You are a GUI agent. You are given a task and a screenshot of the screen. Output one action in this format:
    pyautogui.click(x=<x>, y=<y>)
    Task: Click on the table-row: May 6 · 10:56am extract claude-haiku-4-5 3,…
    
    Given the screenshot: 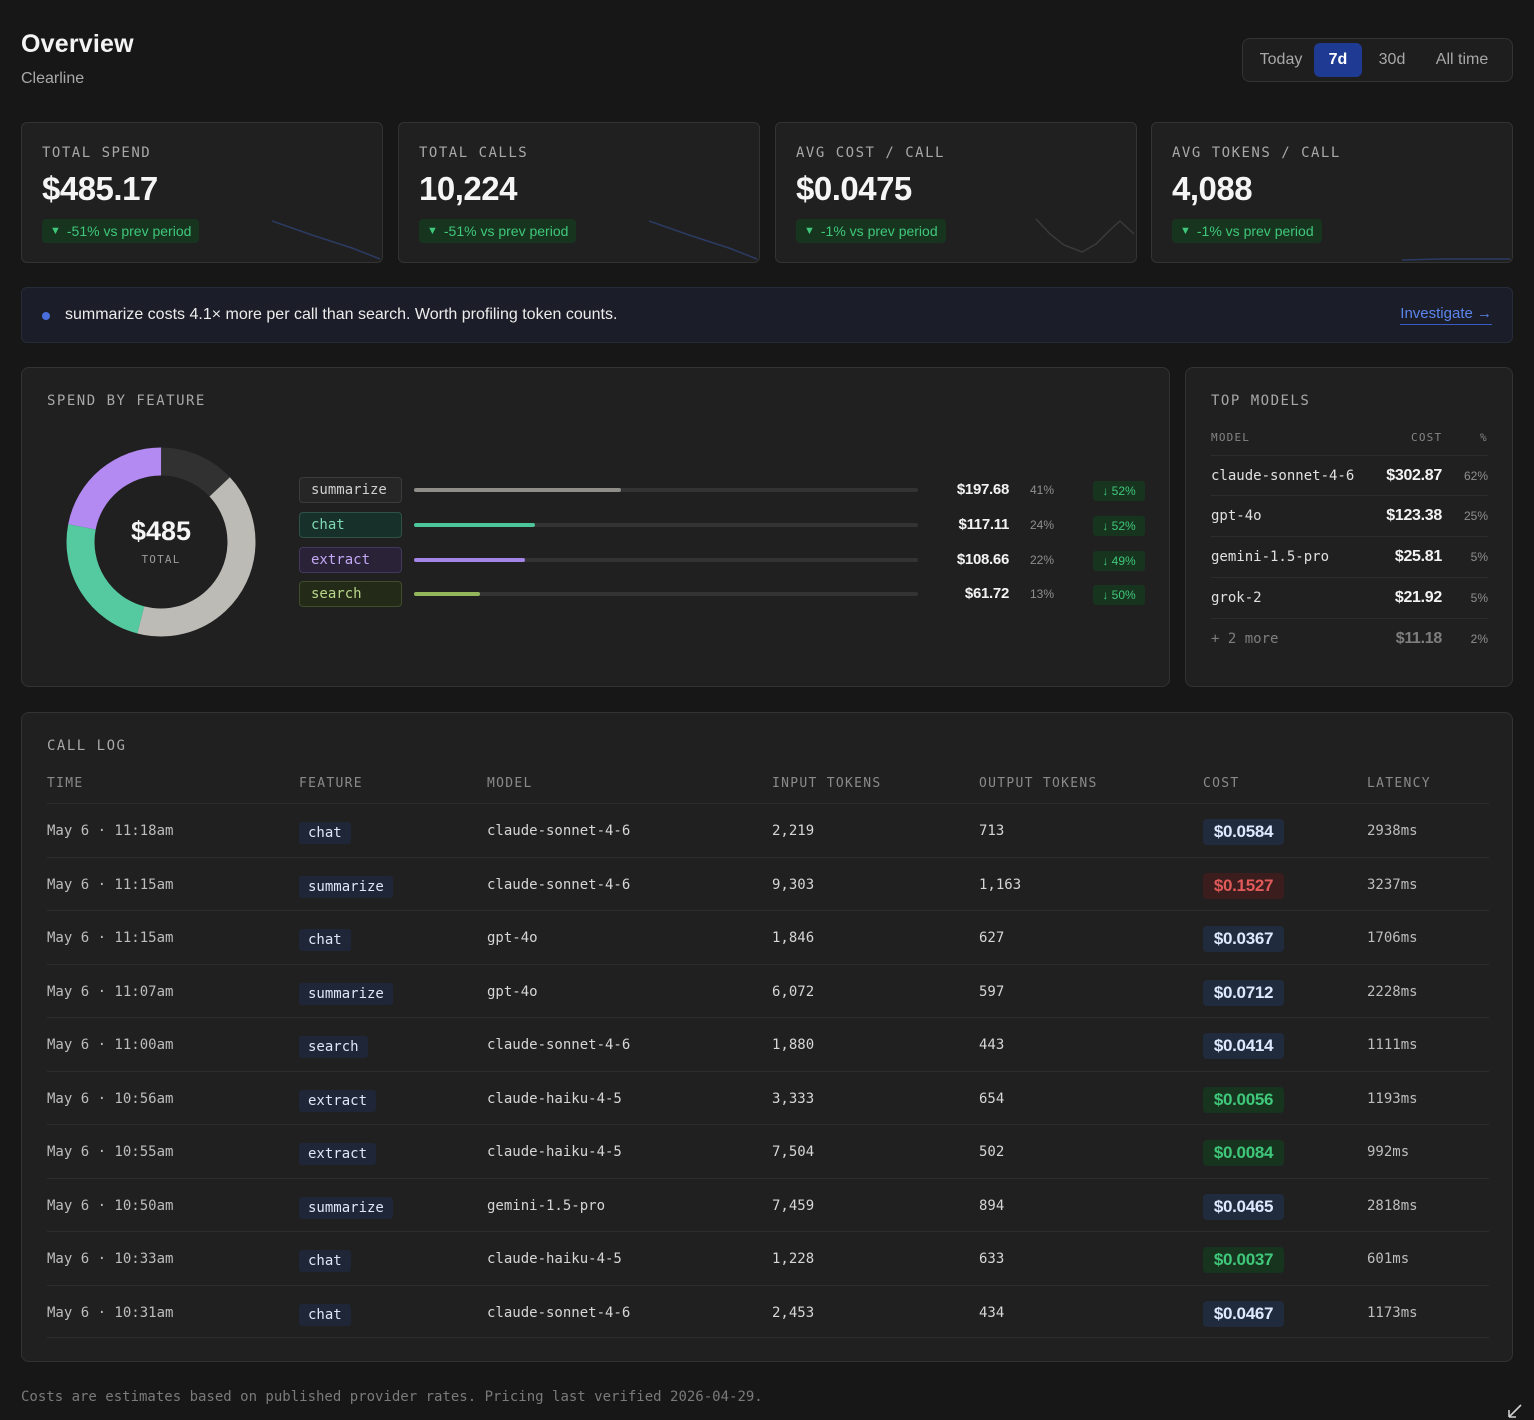 What is the action you would take?
    pyautogui.click(x=768, y=1097)
    